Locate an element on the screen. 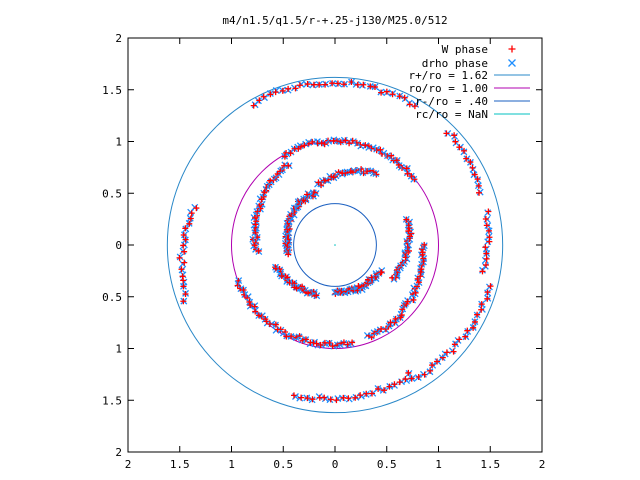  legend-samples is located at coordinates (512, 94).